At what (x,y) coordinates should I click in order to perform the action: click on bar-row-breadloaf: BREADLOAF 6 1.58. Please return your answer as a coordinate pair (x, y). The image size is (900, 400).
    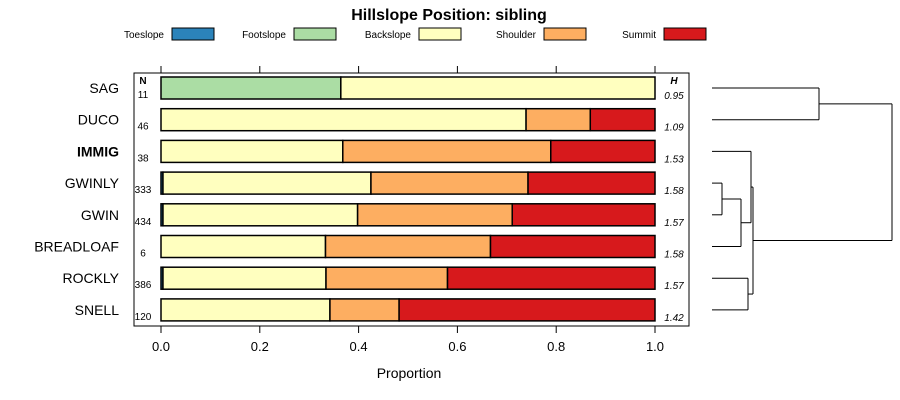
    Looking at the image, I should click on (359, 247).